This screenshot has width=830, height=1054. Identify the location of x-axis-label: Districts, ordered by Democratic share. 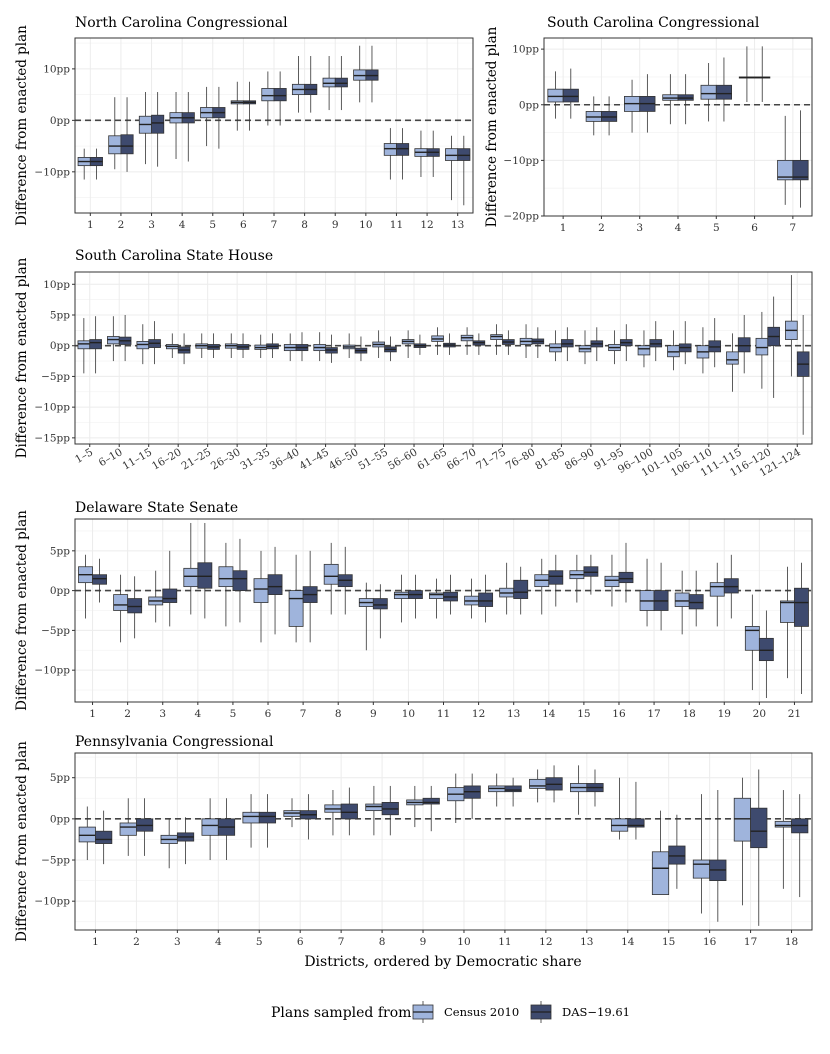
(442, 962).